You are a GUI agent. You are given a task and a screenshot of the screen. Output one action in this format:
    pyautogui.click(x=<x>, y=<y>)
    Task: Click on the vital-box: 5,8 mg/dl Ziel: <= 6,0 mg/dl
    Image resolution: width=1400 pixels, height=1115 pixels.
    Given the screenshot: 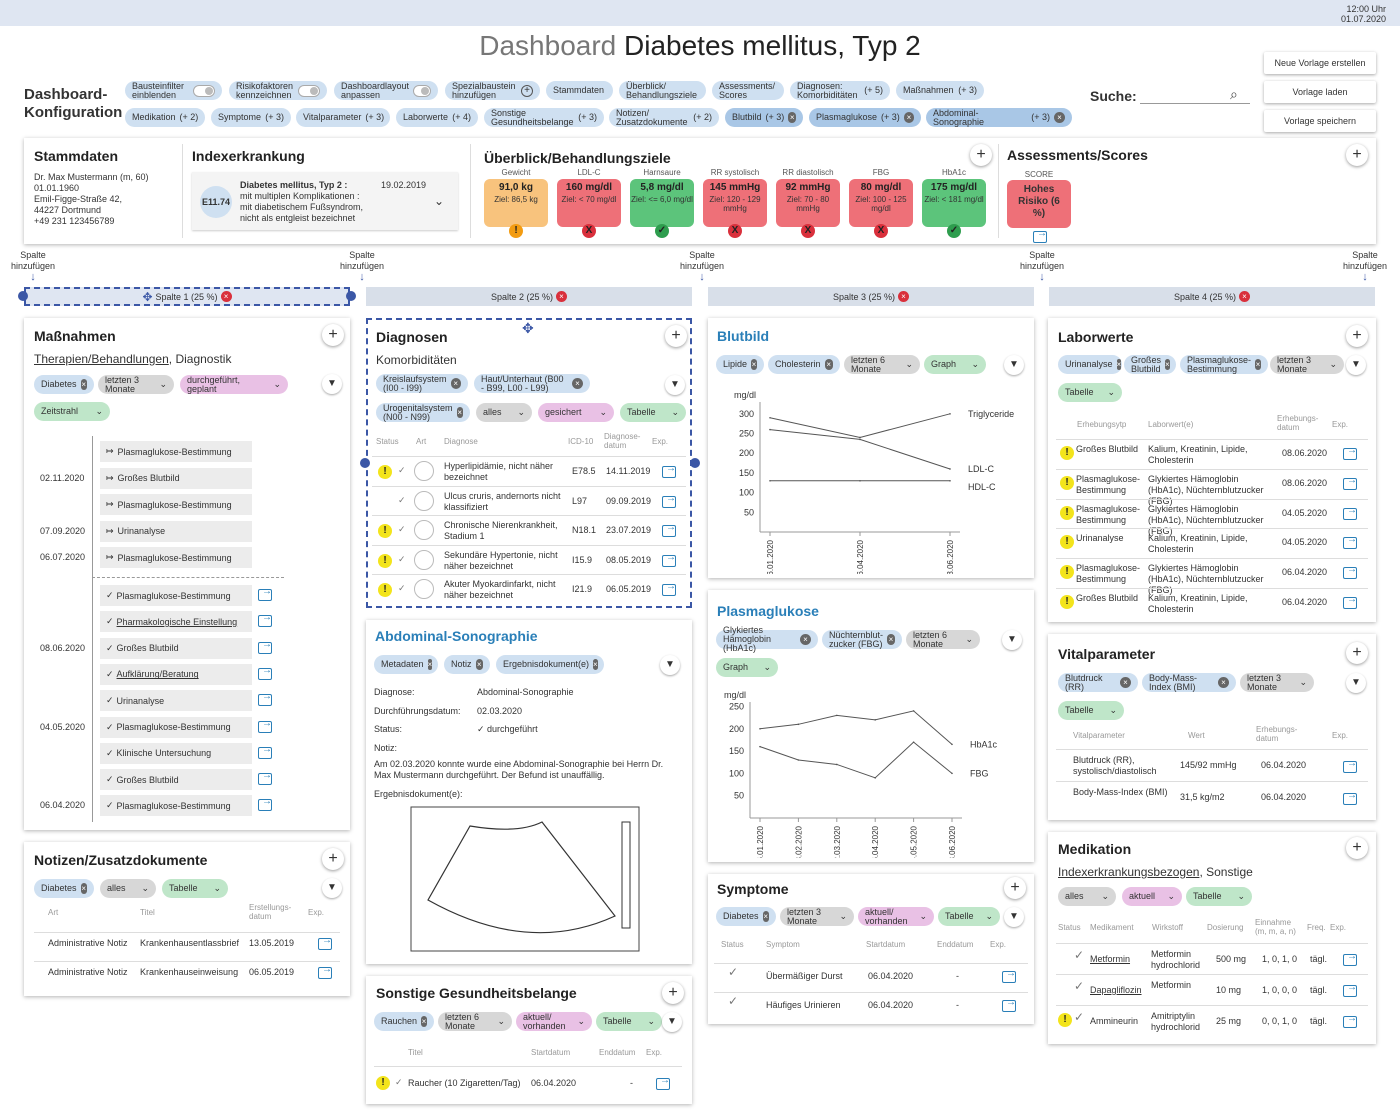 What is the action you would take?
    pyautogui.click(x=662, y=203)
    